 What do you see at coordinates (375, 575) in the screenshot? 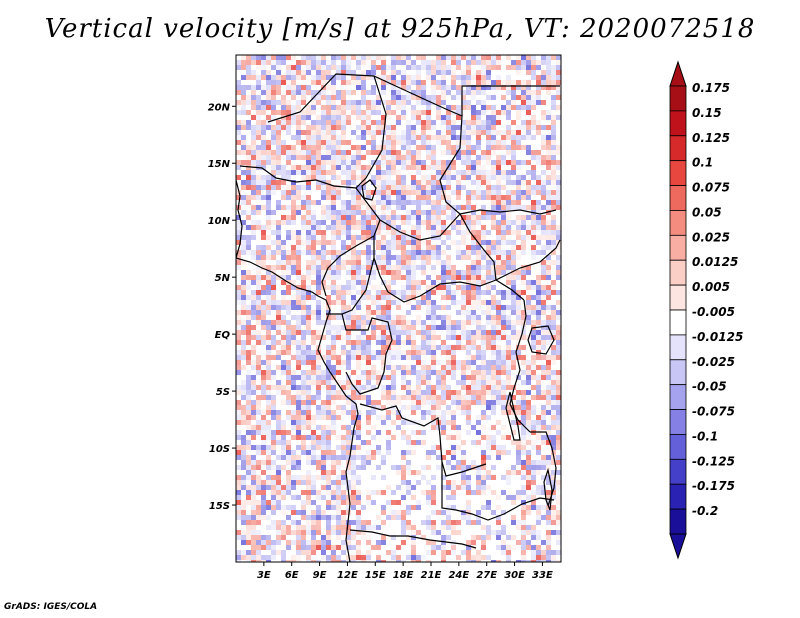
I see `lon-tick-label: 15E` at bounding box center [375, 575].